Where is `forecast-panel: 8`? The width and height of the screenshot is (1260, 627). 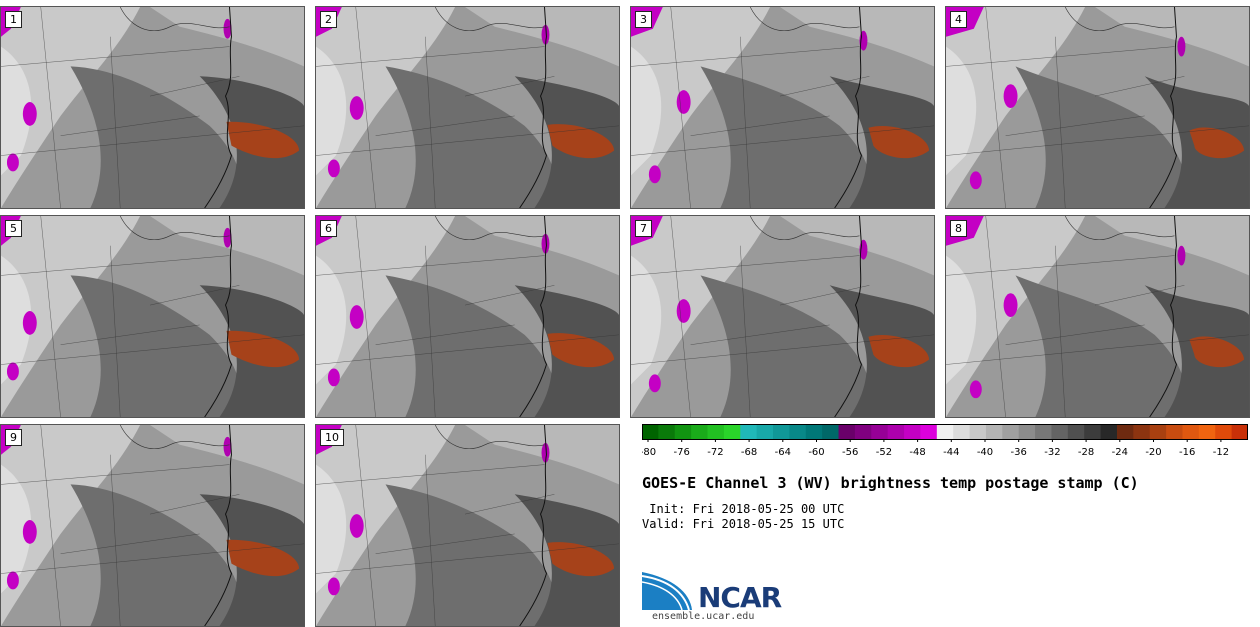
forecast-panel: 8 is located at coordinates (1097, 316).